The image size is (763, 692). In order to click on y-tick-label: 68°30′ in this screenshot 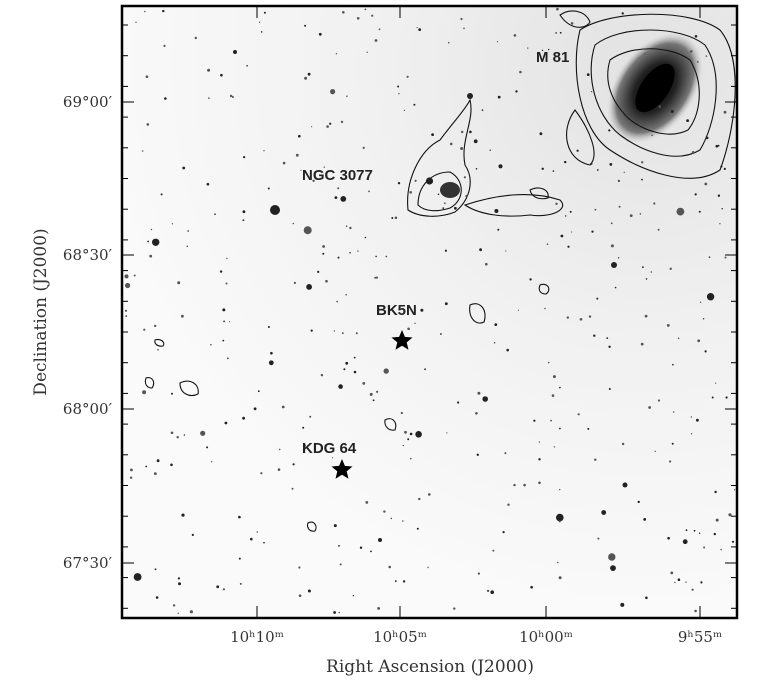, I will do `click(88, 255)`.